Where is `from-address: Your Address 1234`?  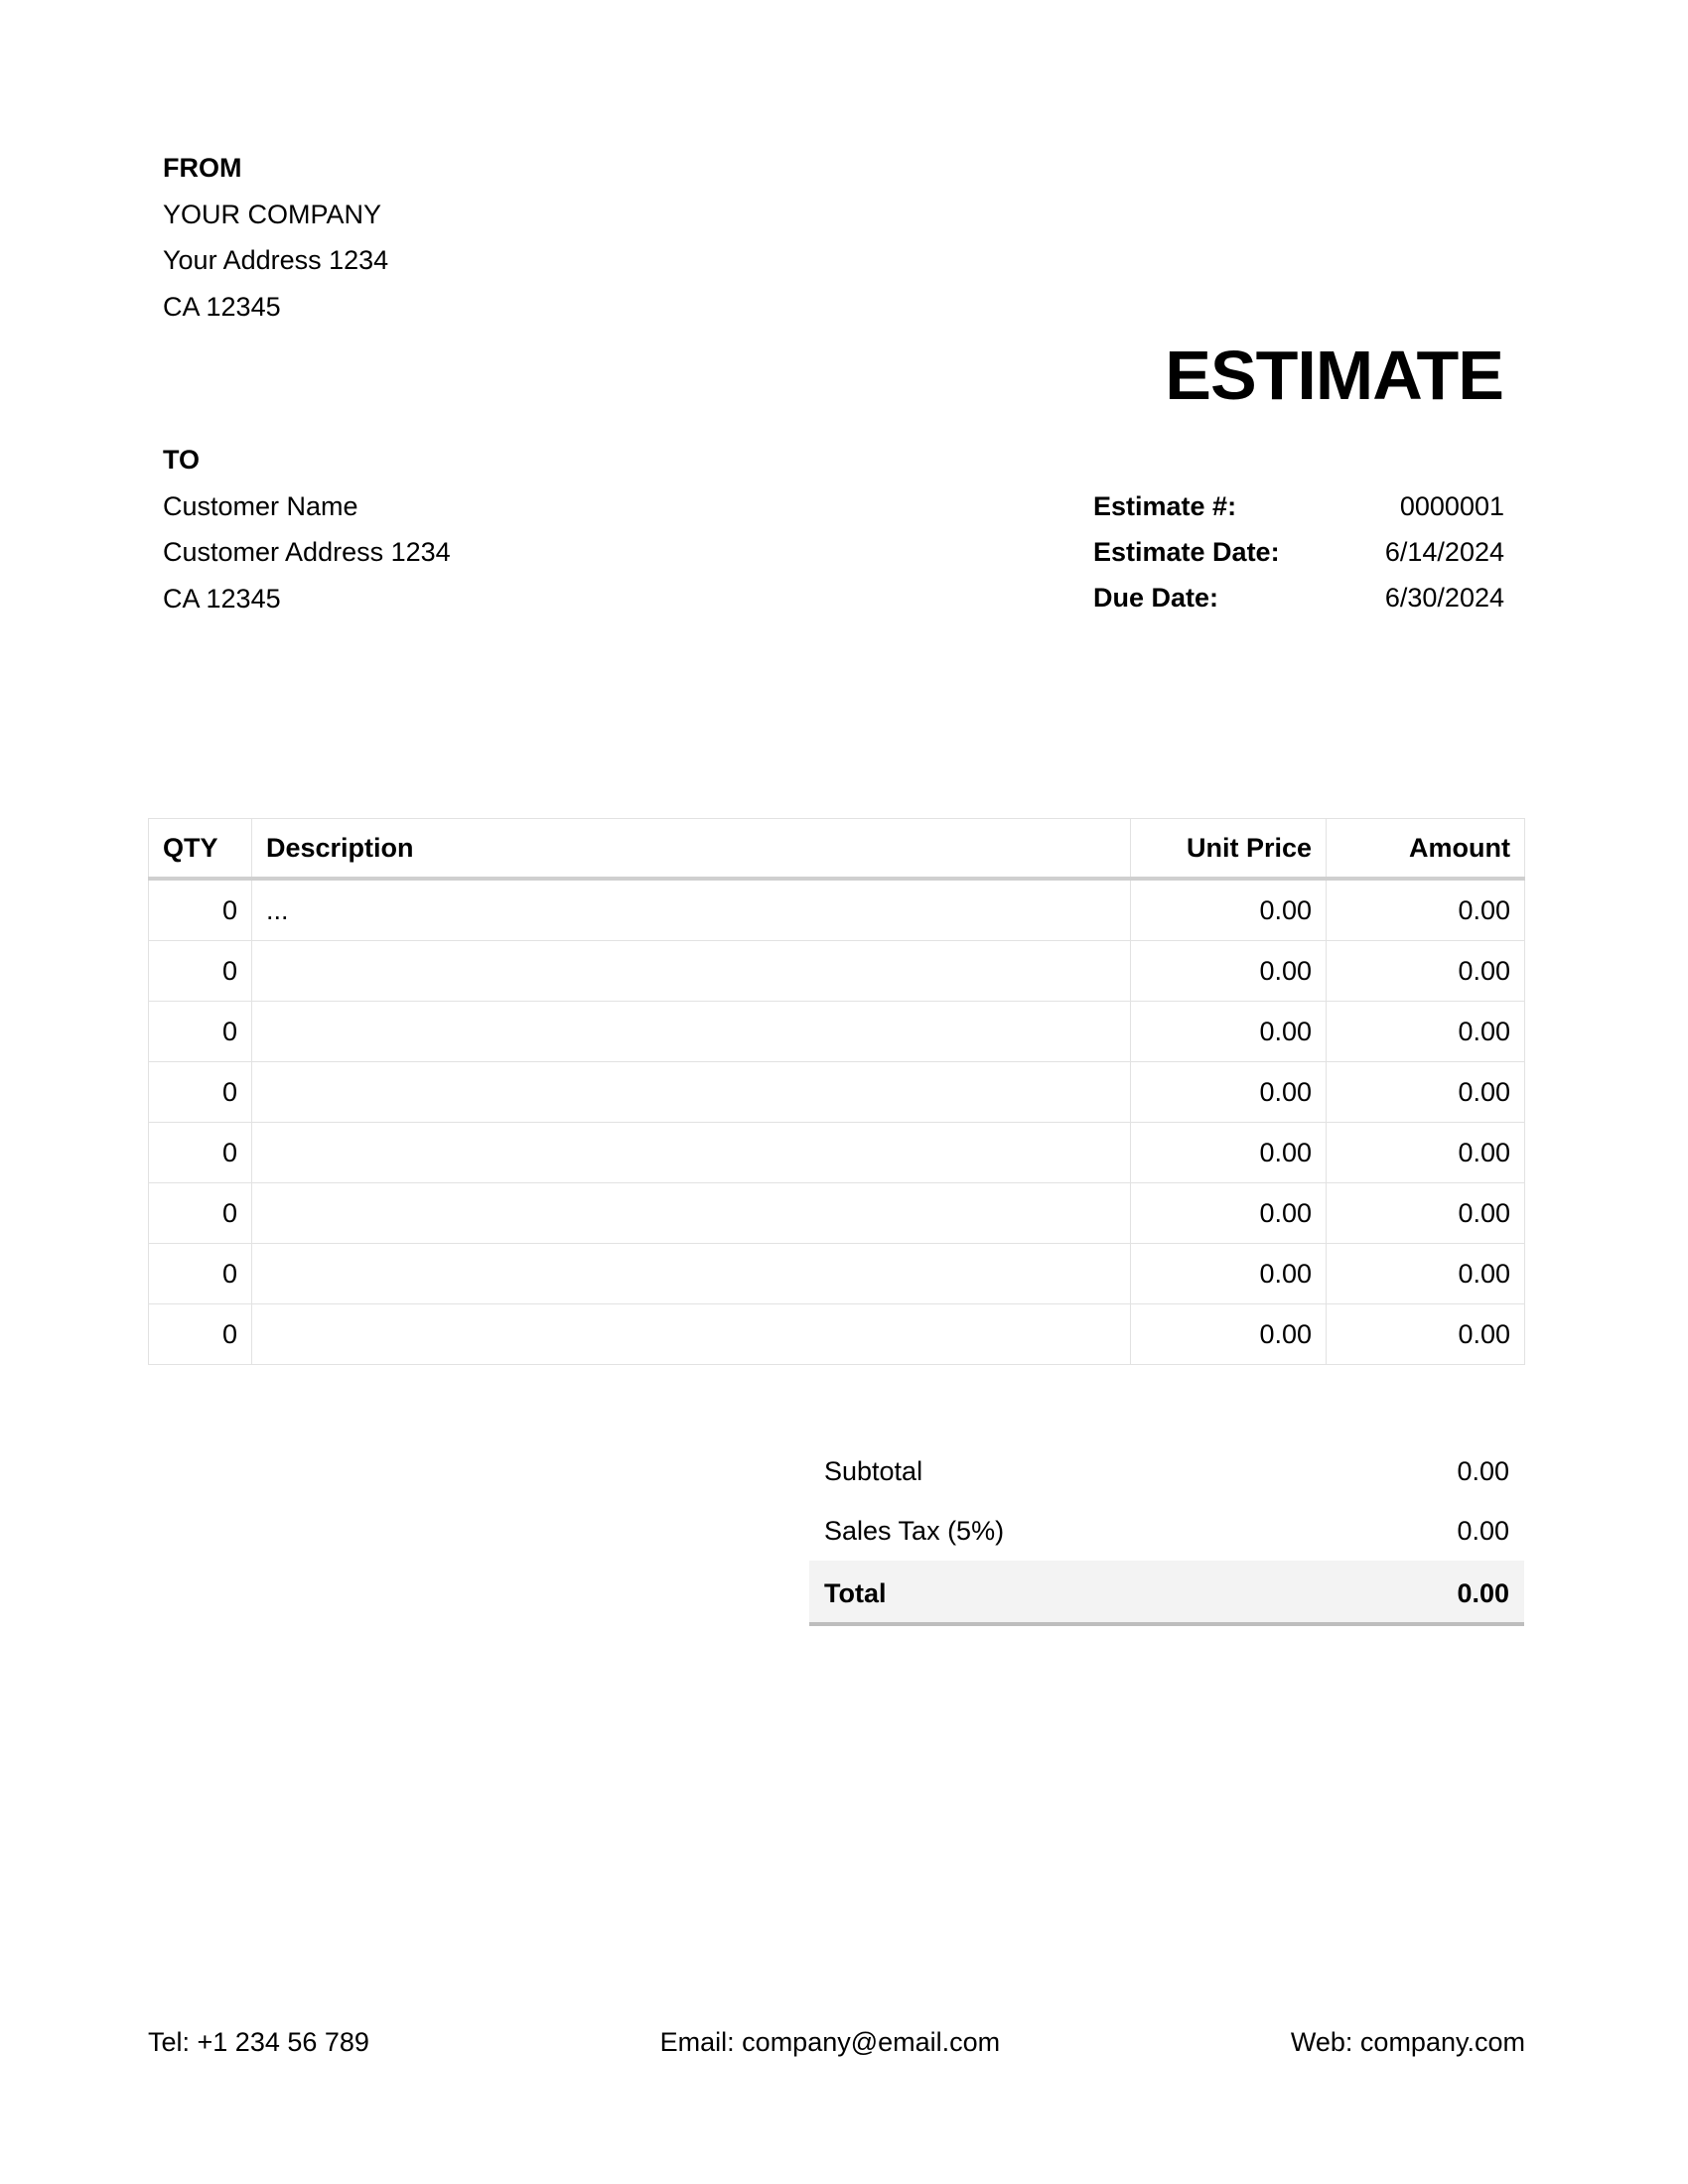
from-address: Your Address 1234 is located at coordinates (276, 260).